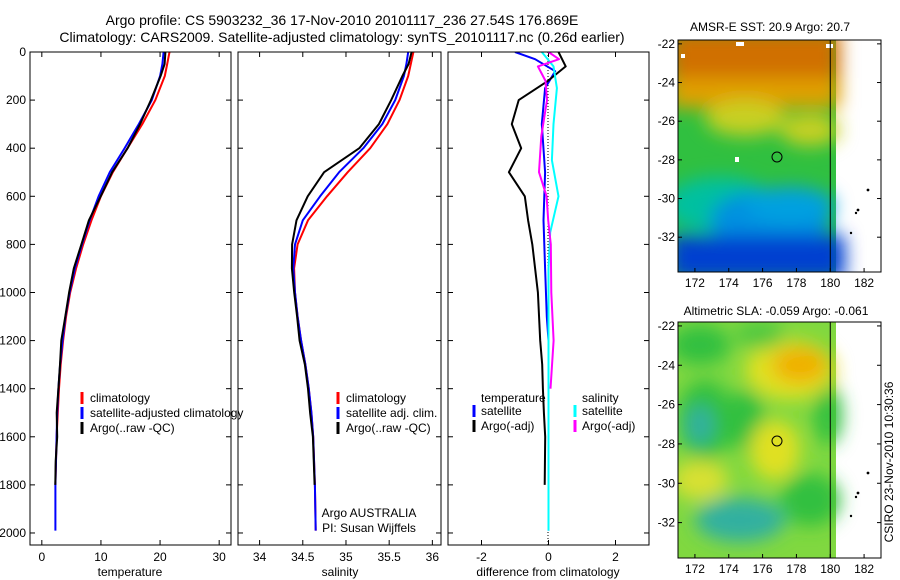 This screenshot has height=580, width=900. I want to click on y-tick-label: 600, so click(16, 196).